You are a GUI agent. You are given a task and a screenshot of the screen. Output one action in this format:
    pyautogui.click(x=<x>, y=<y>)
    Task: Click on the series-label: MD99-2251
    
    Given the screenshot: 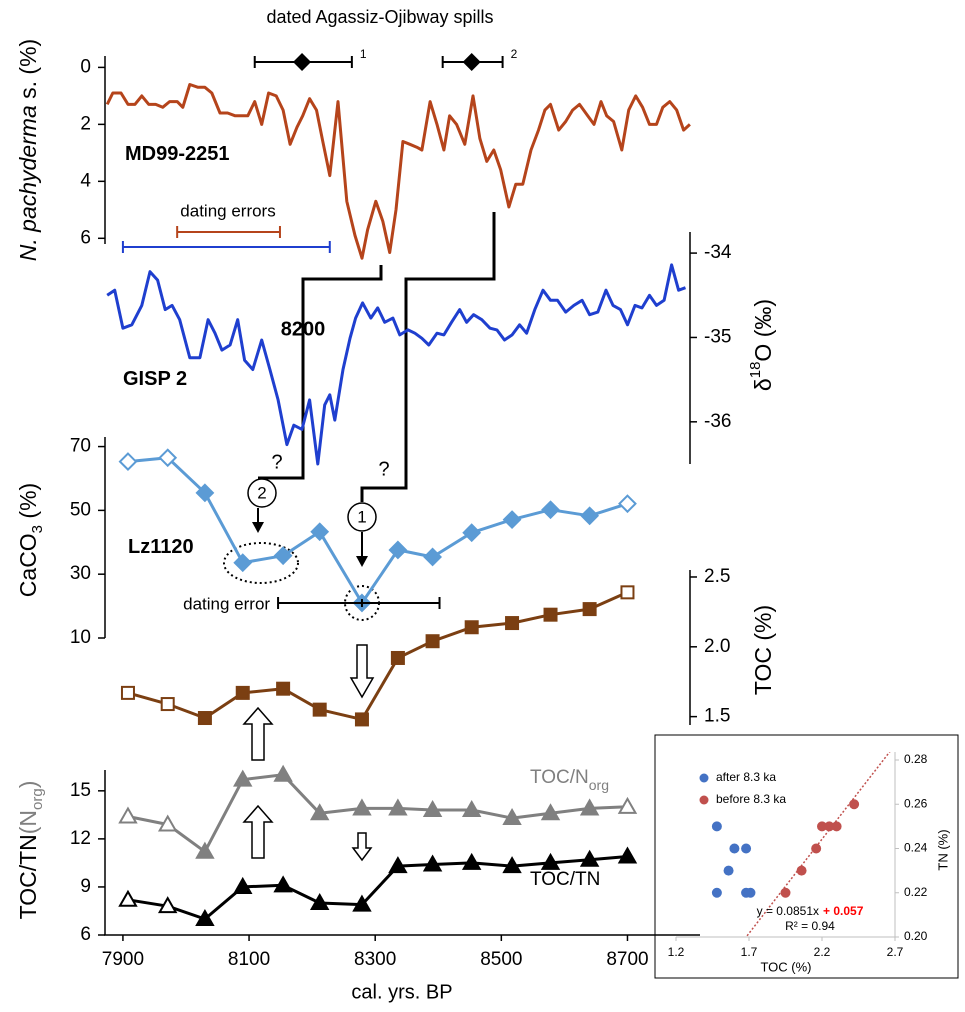 What is the action you would take?
    pyautogui.click(x=177, y=154)
    